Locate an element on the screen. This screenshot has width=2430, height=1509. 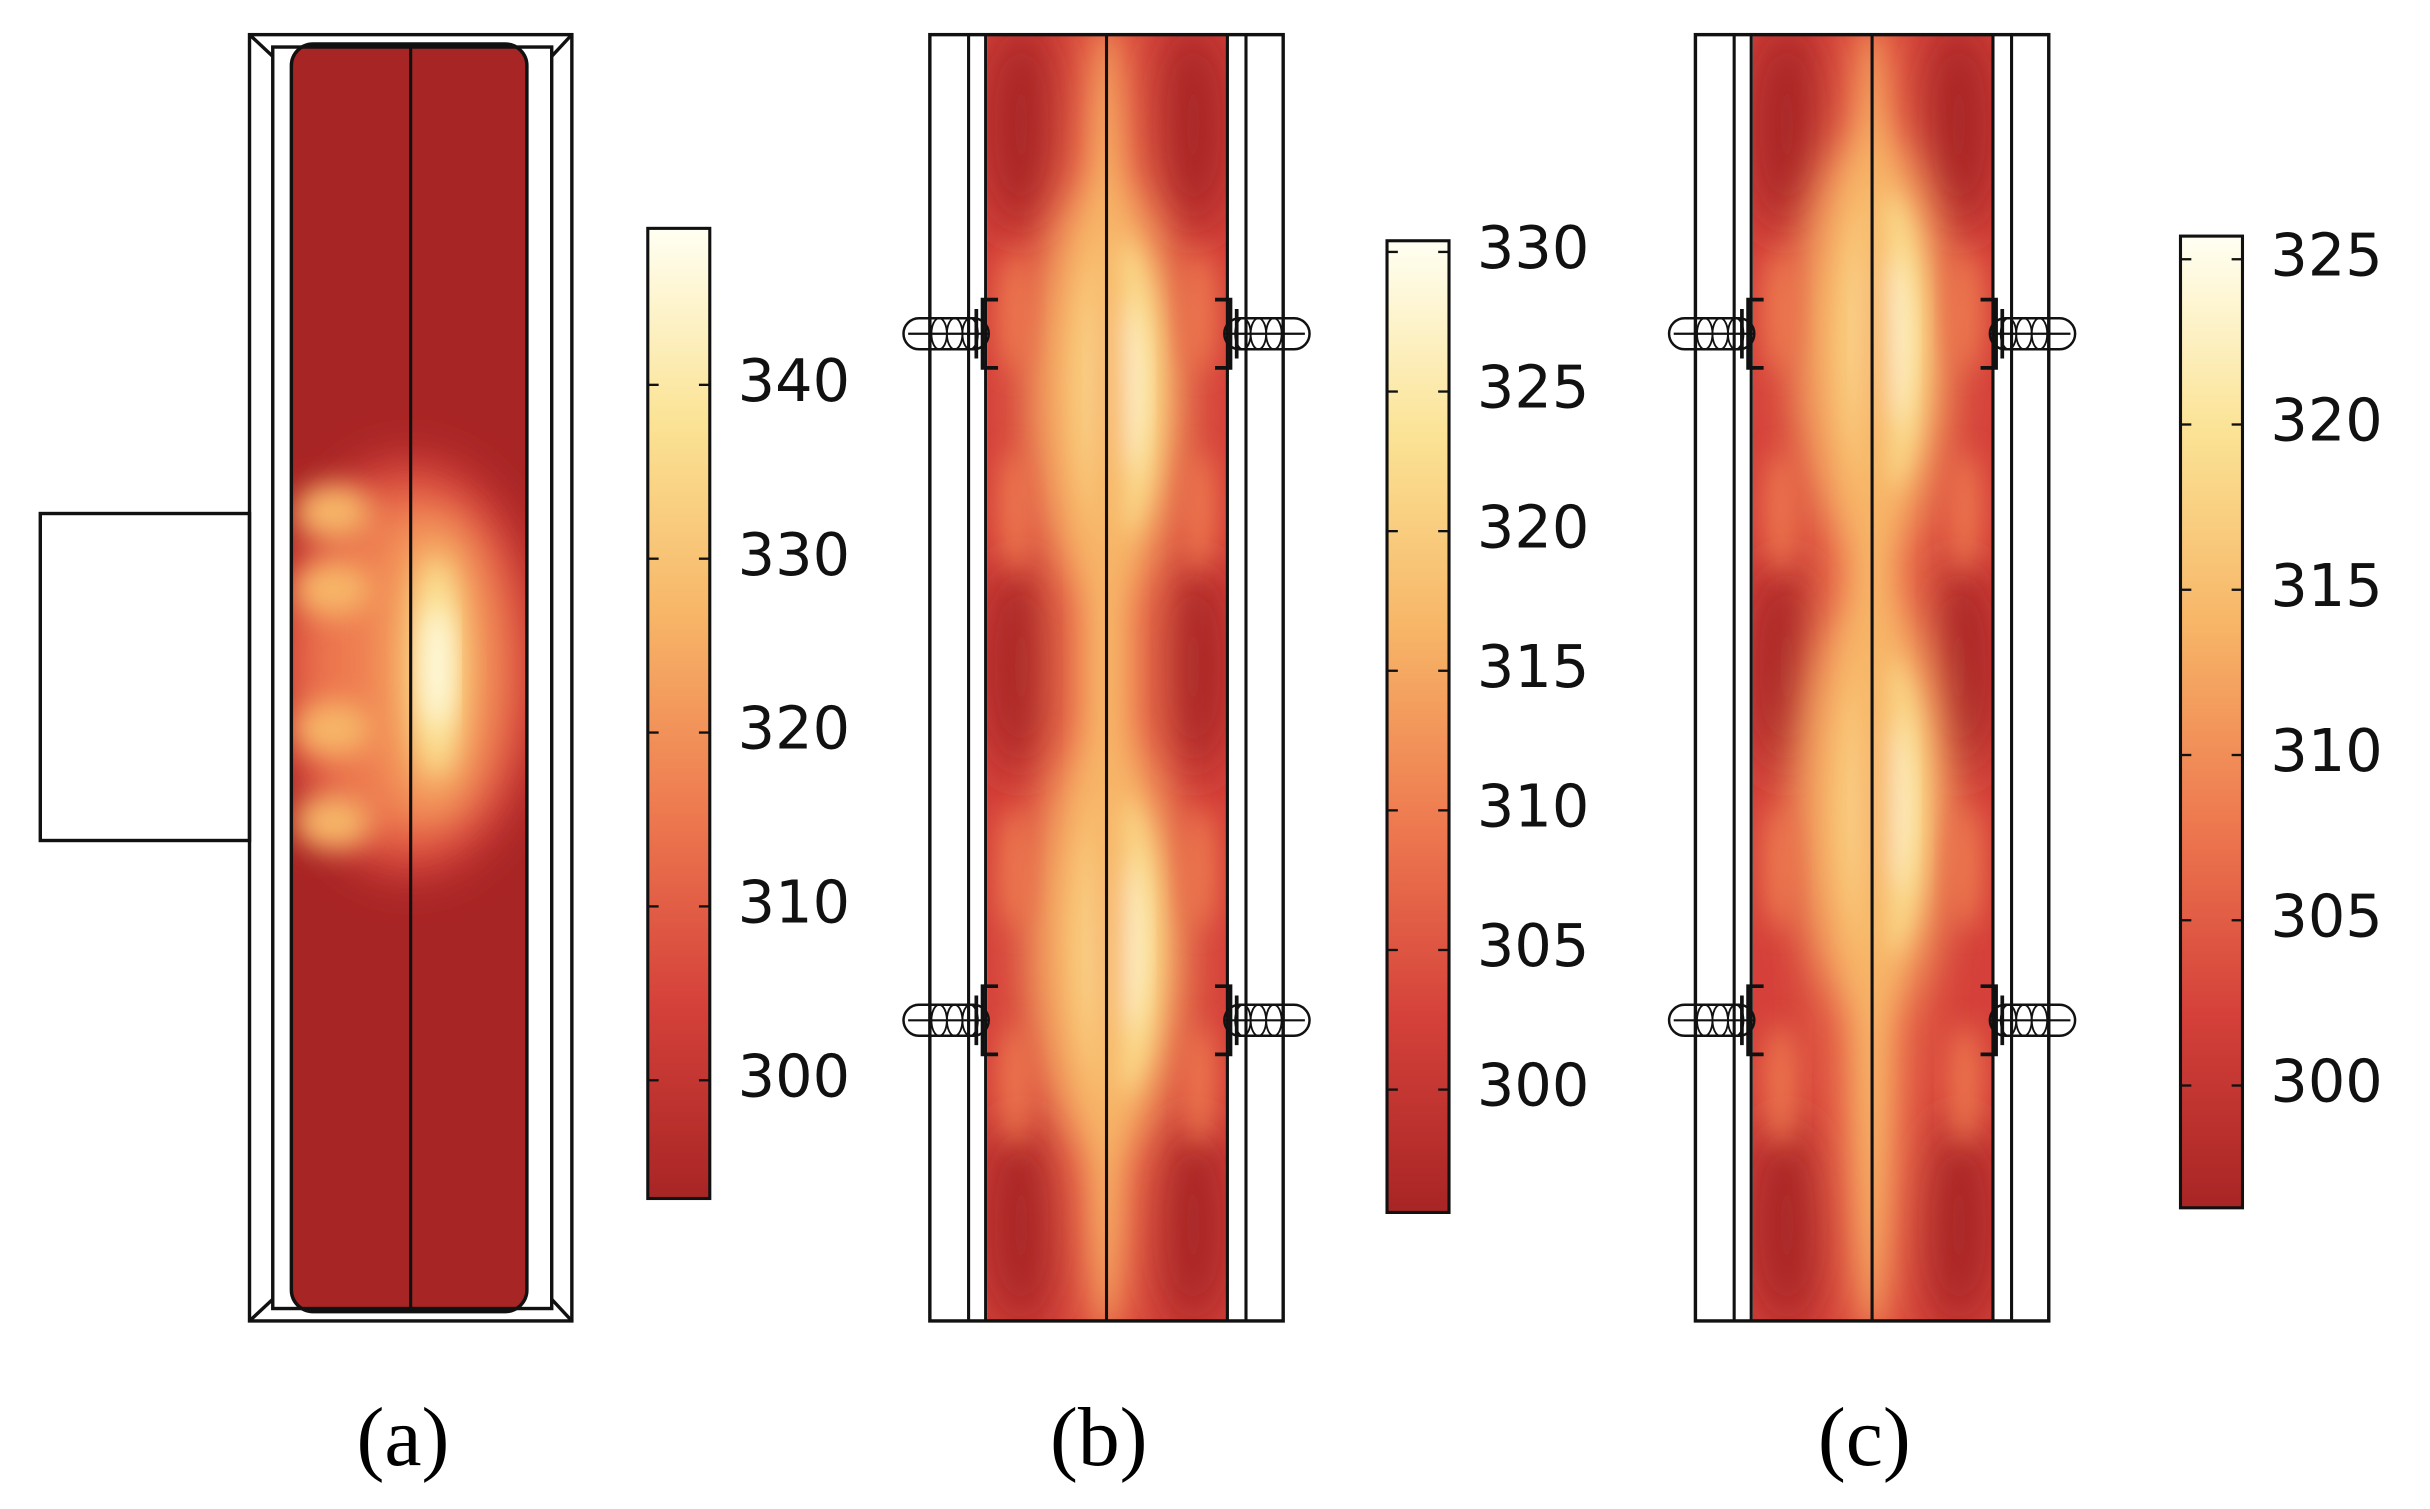
cylinder is located at coordinates (409, 678).